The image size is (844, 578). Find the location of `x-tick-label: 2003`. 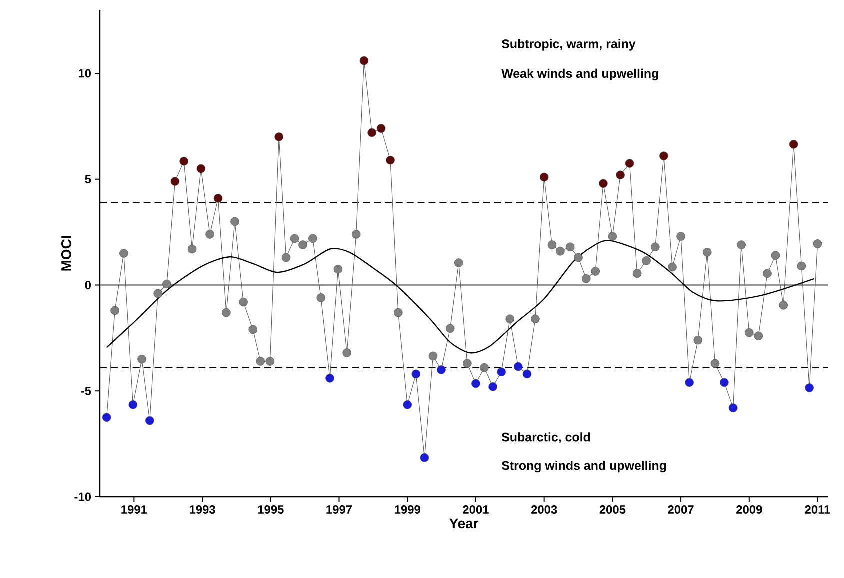

x-tick-label: 2003 is located at coordinates (544, 510).